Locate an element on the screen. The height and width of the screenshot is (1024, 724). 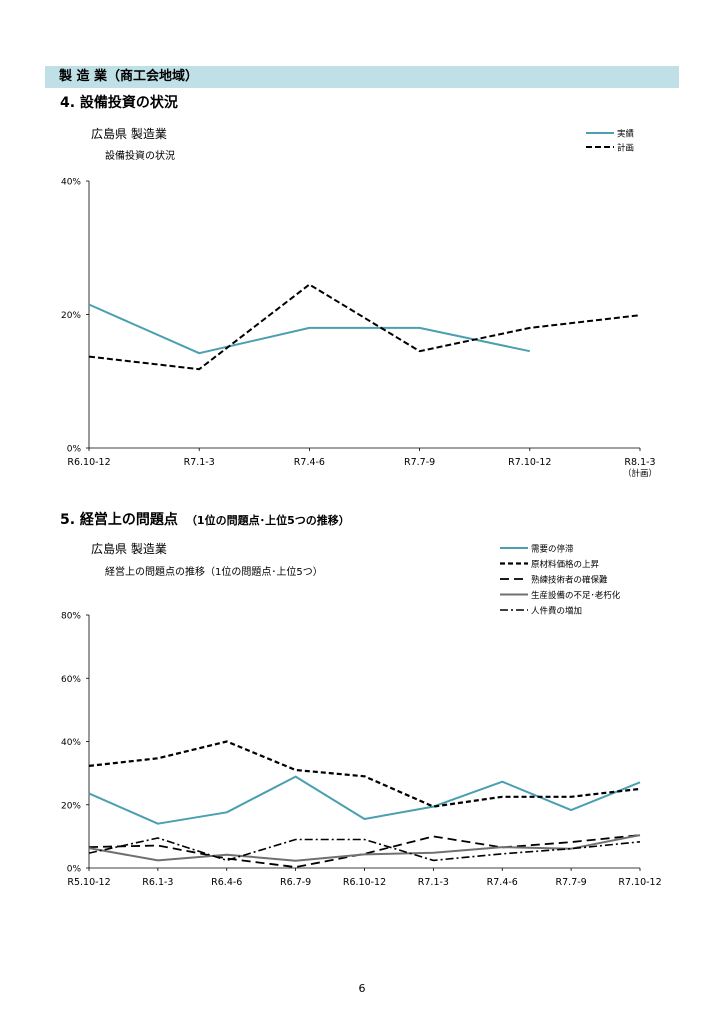
y-tick-label: 60% is located at coordinates (71, 680).